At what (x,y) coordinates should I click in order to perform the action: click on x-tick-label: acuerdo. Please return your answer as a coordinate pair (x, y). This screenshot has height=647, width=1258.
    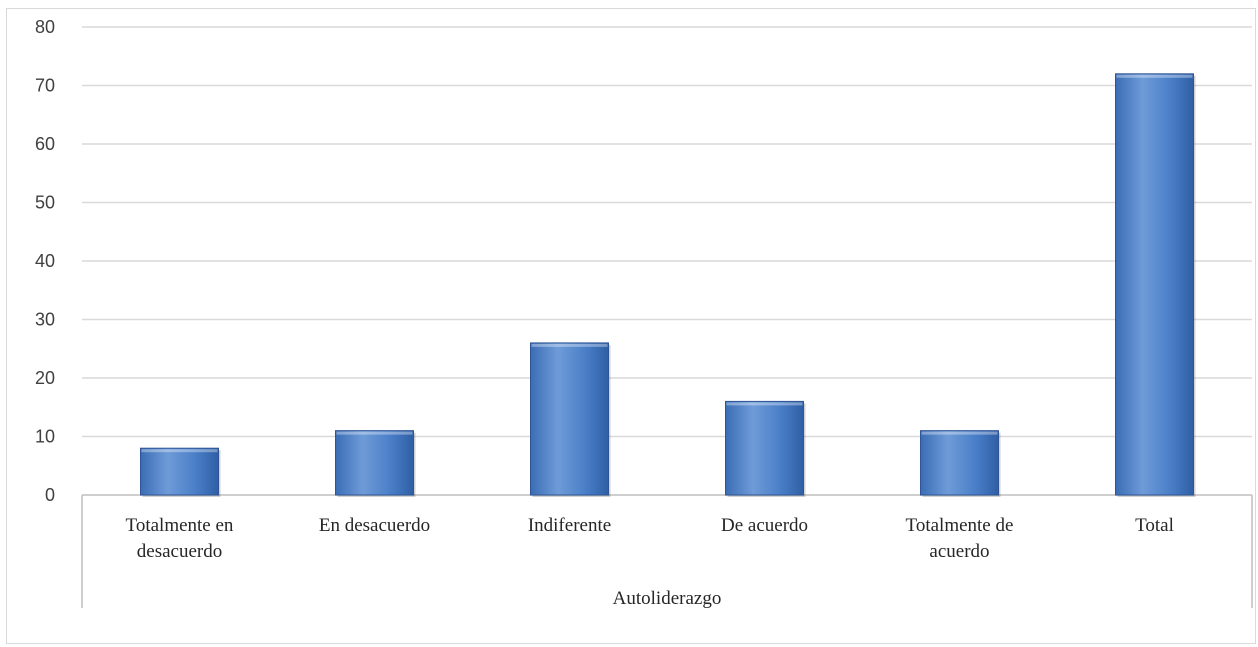
    Looking at the image, I should click on (959, 551).